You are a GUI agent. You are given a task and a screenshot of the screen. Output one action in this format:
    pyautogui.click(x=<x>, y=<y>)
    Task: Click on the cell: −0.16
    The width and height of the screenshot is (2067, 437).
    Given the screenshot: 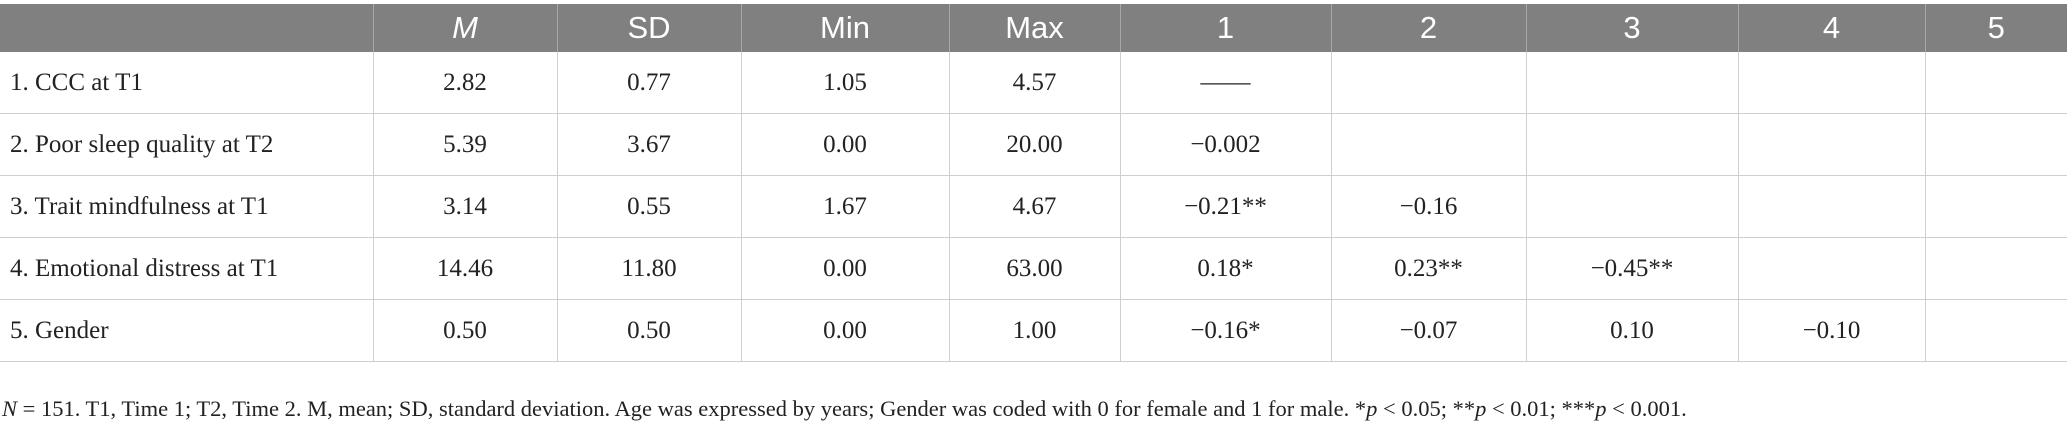 What is the action you would take?
    pyautogui.click(x=1428, y=206)
    